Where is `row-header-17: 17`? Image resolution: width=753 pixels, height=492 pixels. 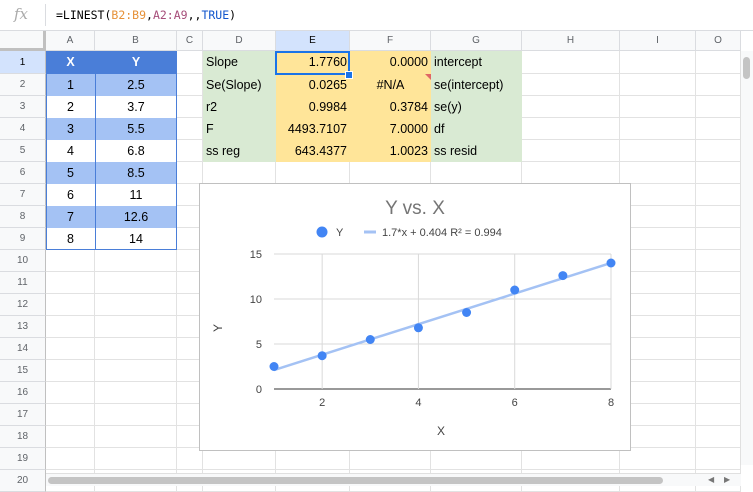 row-header-17: 17 is located at coordinates (23, 415).